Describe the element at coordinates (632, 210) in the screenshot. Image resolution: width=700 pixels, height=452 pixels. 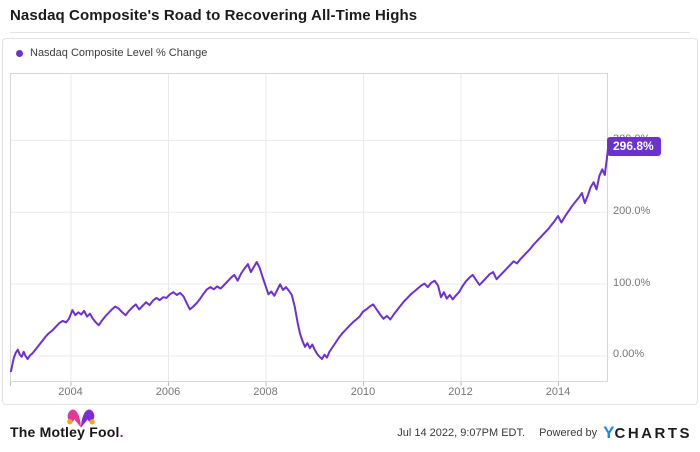
I see `y-axis-label: 200.0%` at that location.